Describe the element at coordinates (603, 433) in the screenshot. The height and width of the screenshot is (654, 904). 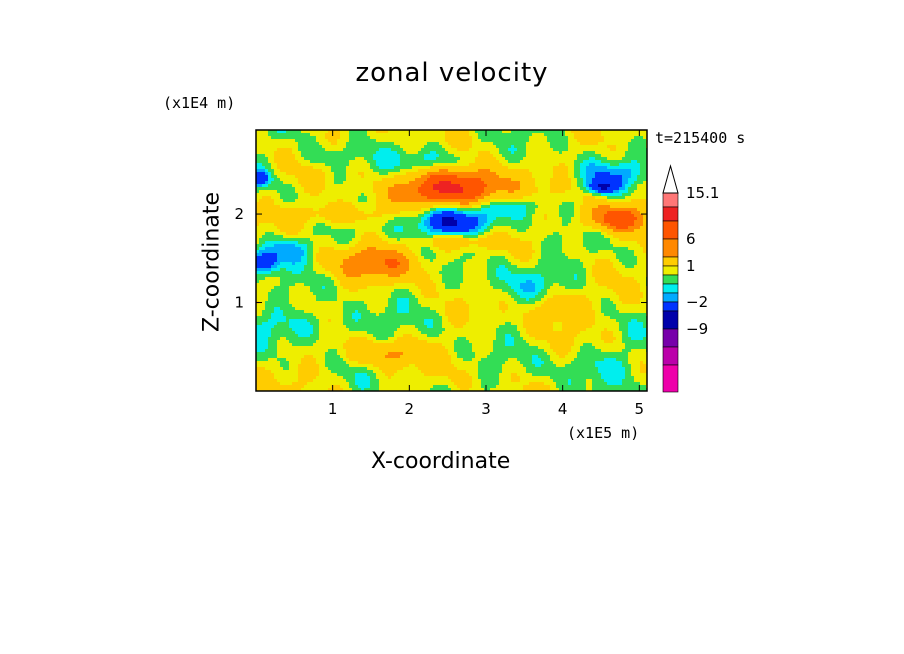
I see `x-axis-unit: (x1E5 m)` at that location.